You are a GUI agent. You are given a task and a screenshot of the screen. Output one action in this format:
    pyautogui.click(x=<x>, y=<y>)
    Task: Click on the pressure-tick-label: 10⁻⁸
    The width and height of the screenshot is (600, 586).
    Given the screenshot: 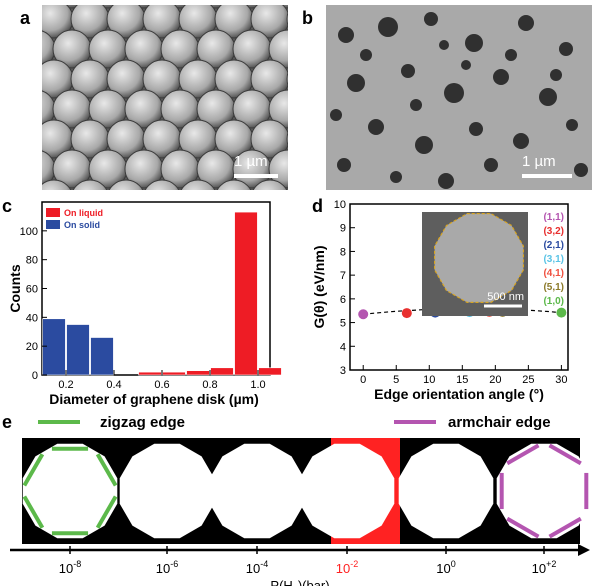 What is the action you would take?
    pyautogui.click(x=70, y=567)
    